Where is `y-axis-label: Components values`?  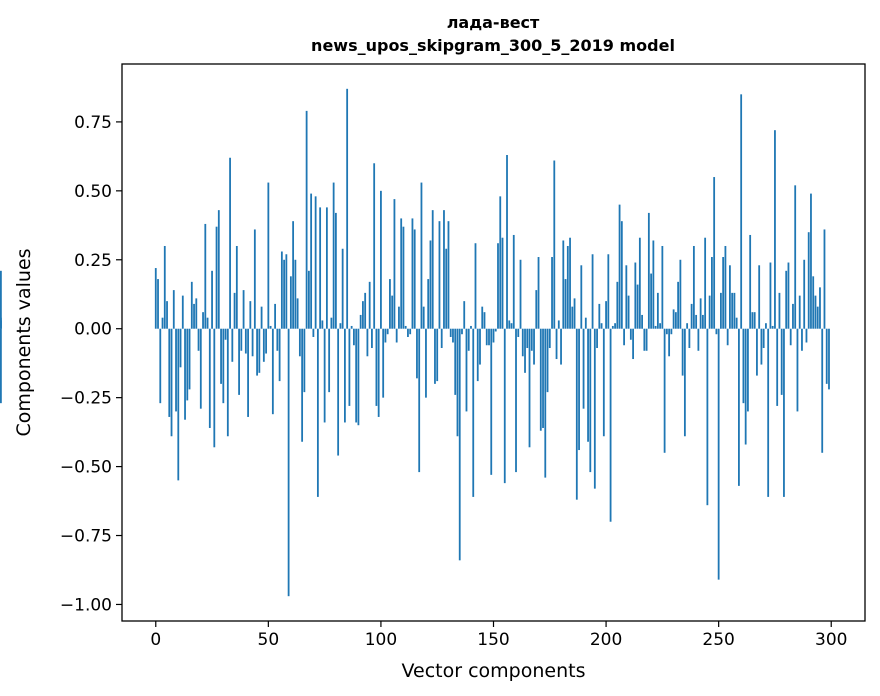 y-axis-label: Components values is located at coordinates (24, 342).